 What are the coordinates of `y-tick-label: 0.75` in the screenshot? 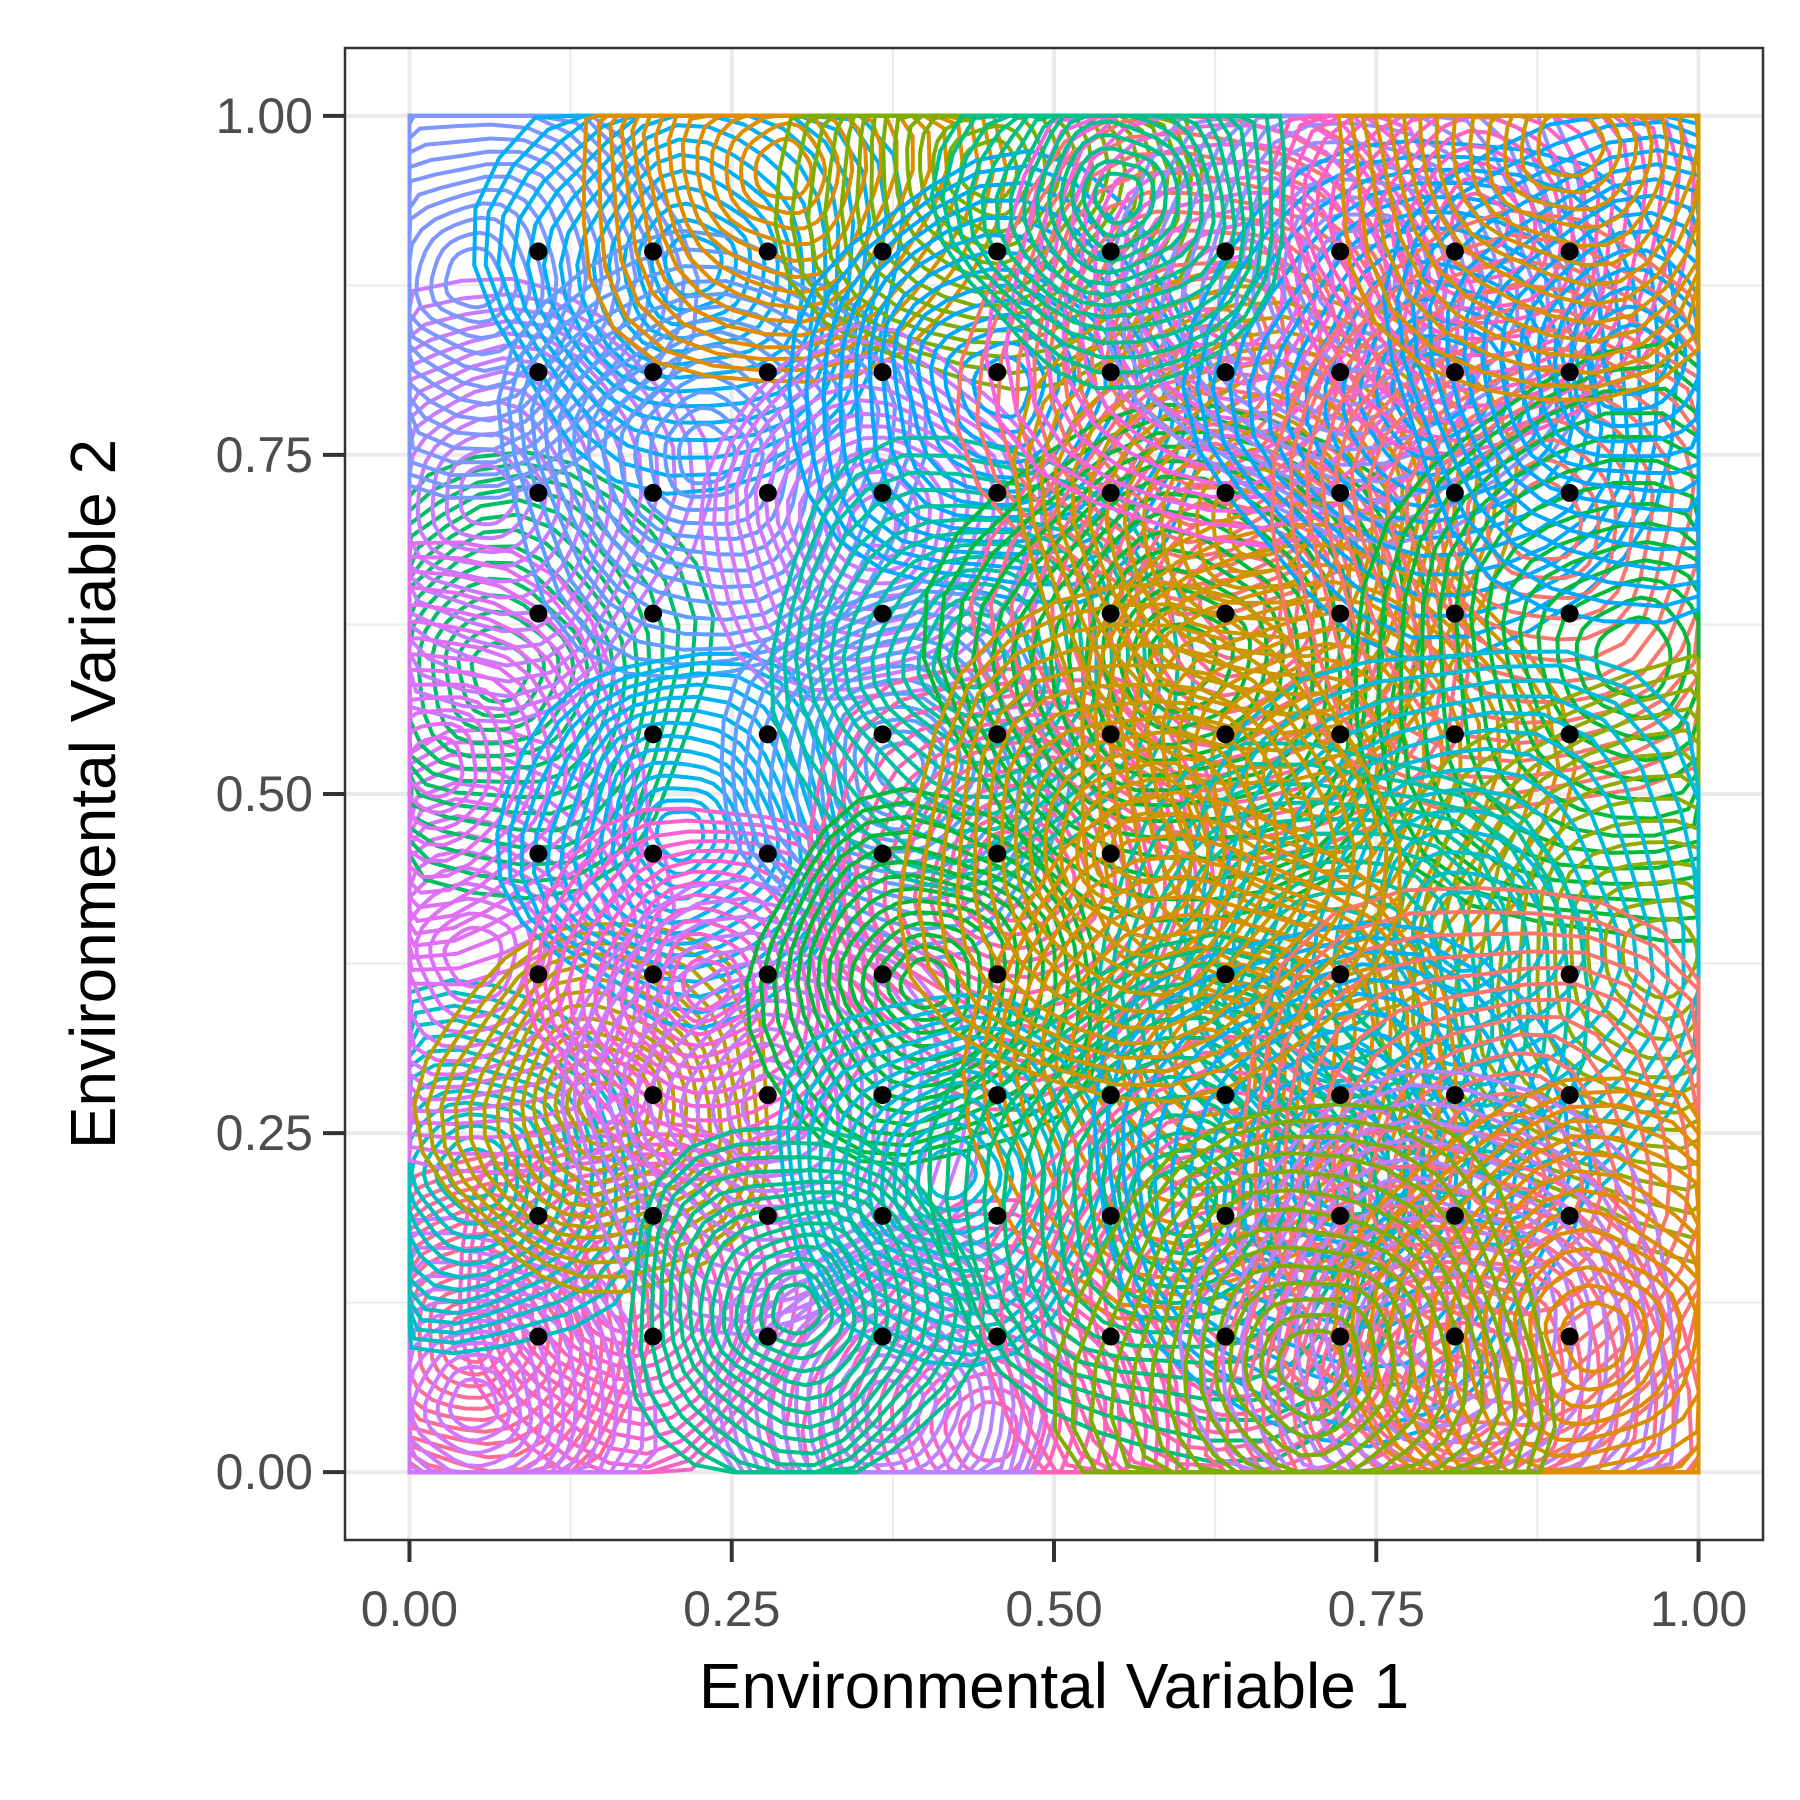 It's located at (264, 455).